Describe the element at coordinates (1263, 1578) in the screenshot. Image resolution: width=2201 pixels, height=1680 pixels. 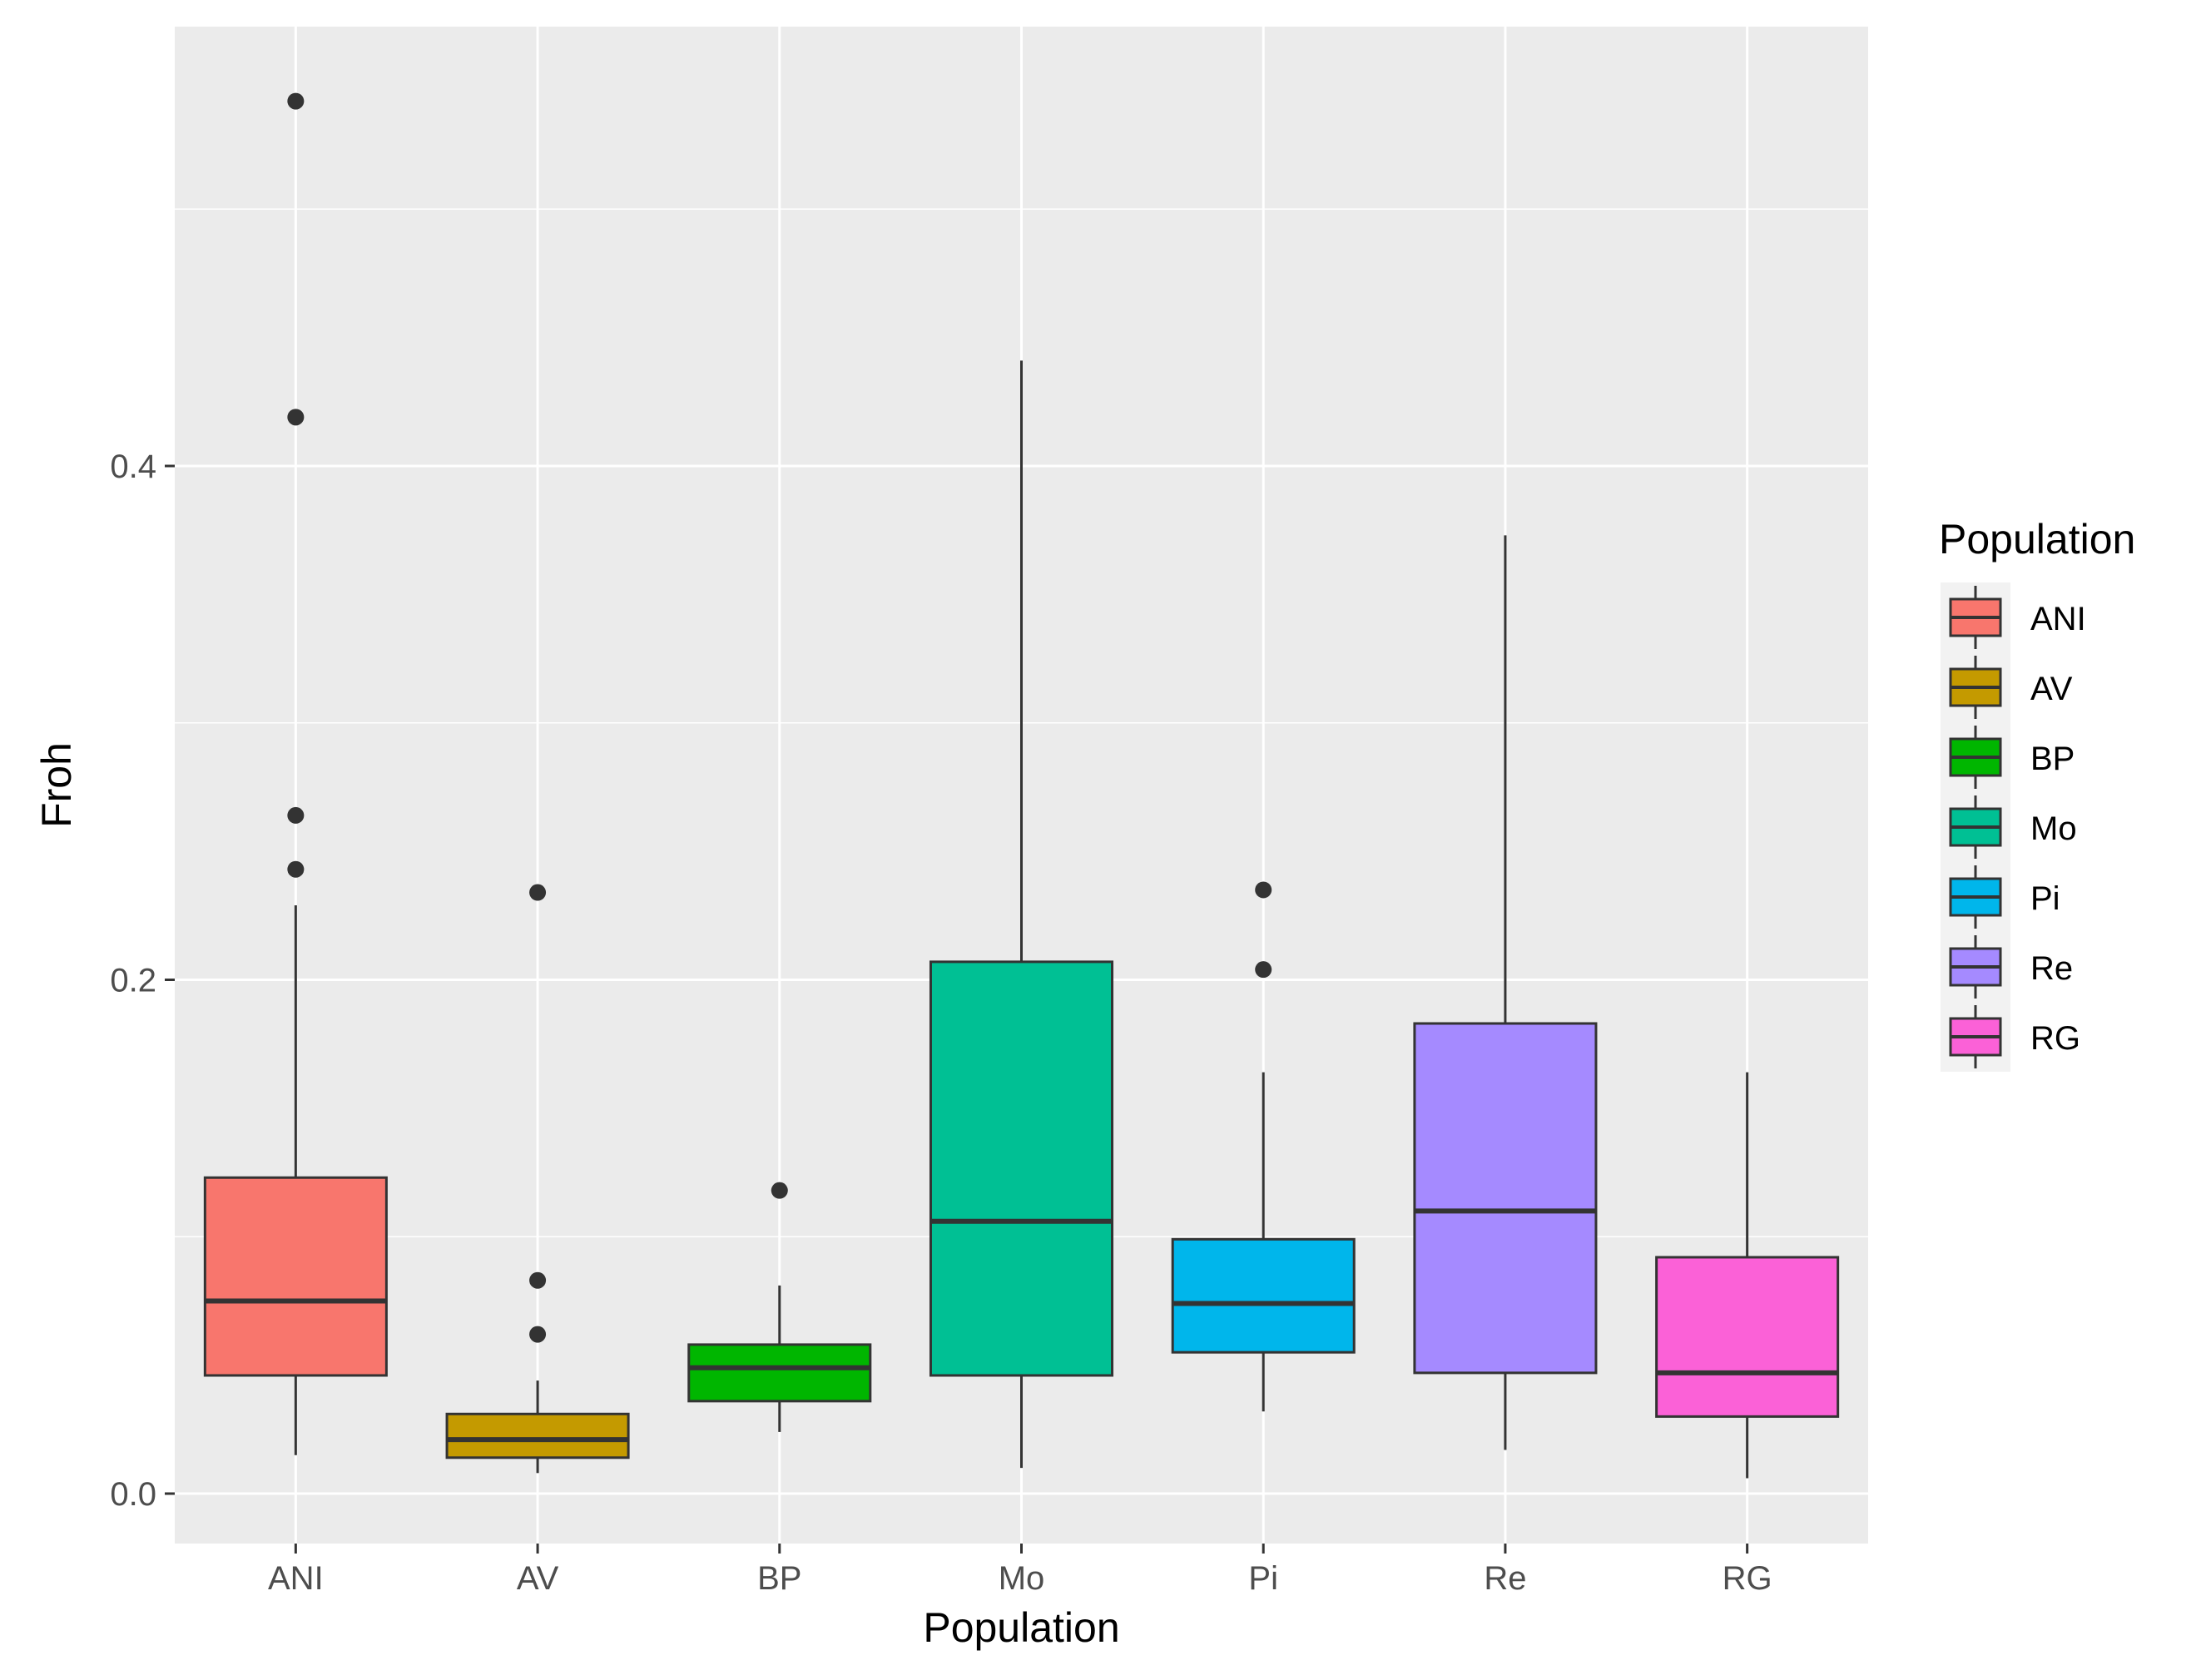
I see `x-tick-label: Pi` at that location.